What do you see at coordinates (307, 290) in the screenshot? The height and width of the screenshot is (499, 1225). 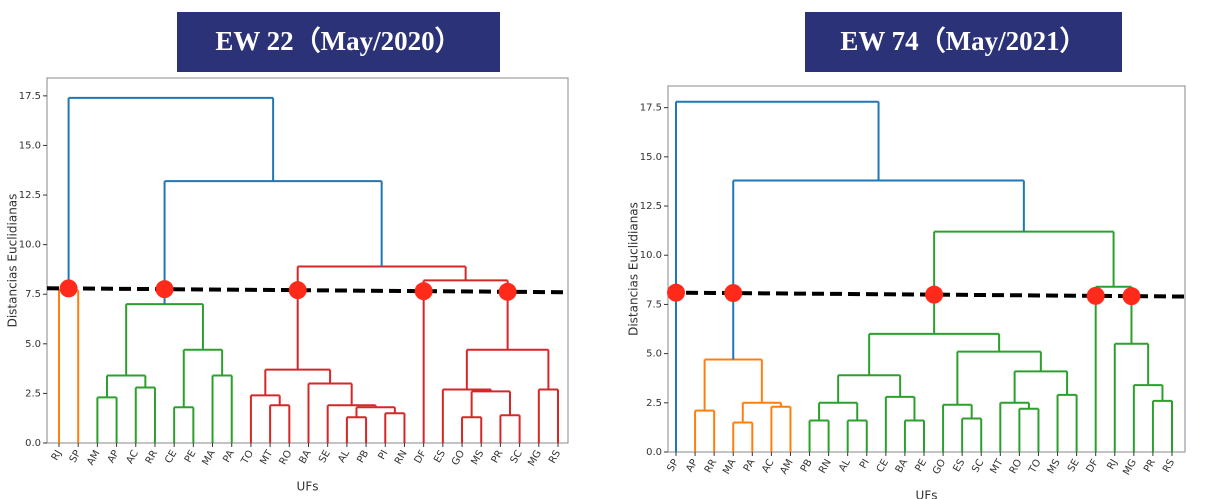 I see `cut-line` at bounding box center [307, 290].